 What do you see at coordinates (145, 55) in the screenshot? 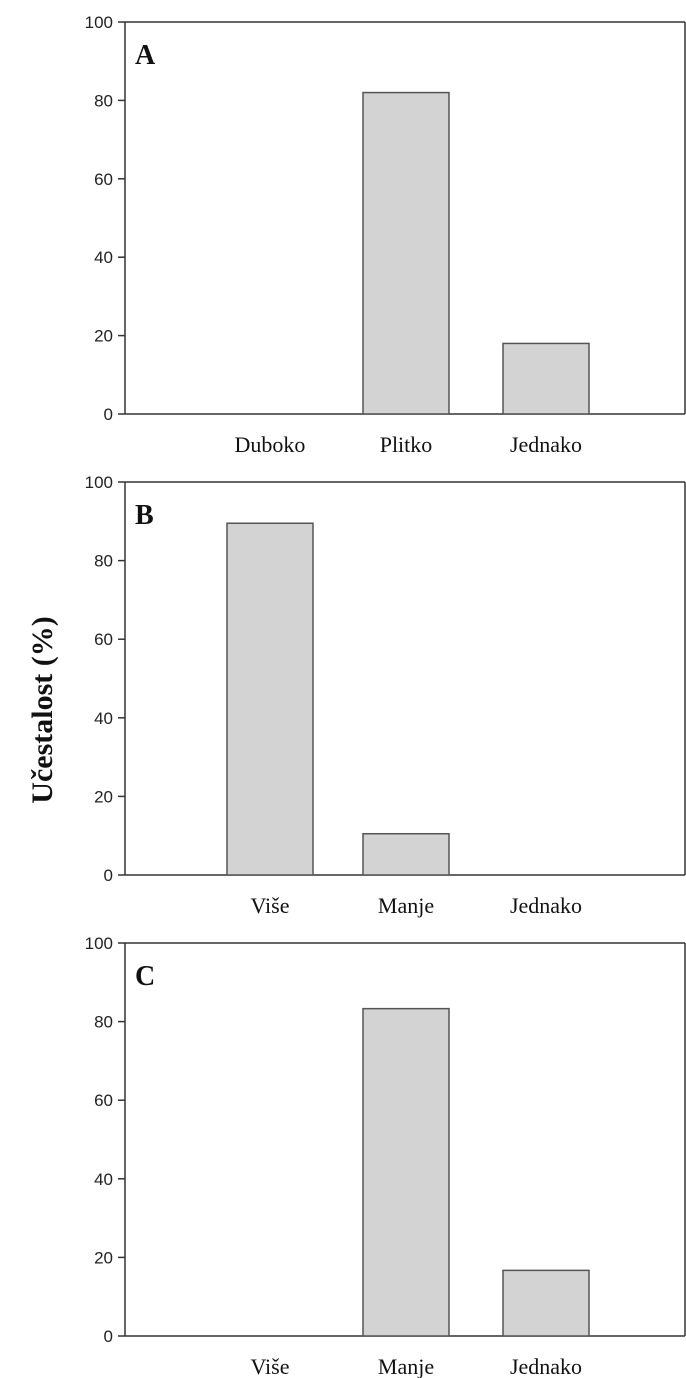
I see `panel-letter: A` at bounding box center [145, 55].